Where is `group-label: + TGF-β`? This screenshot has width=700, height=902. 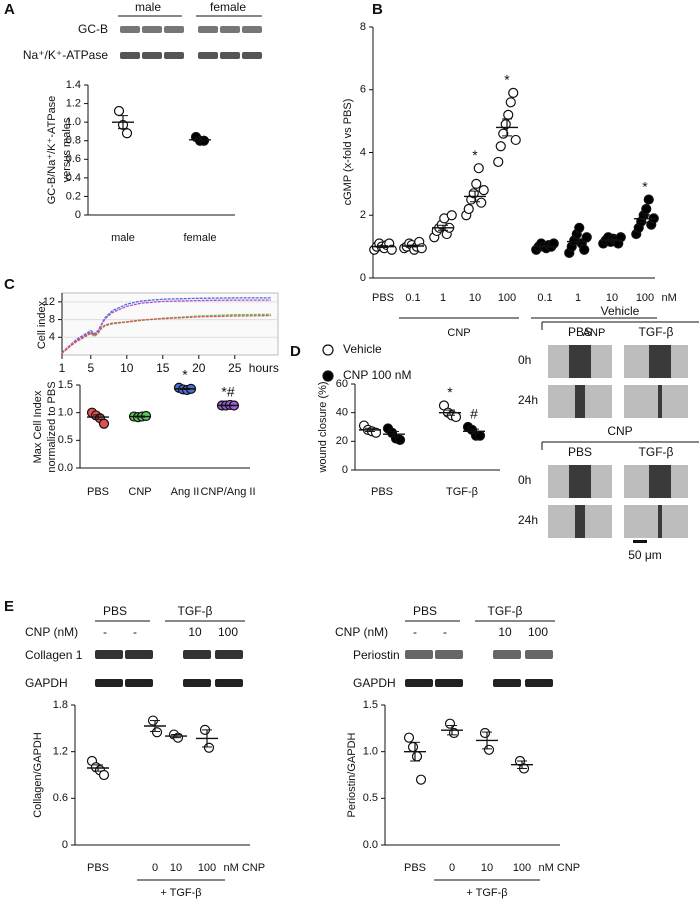
group-label: + TGF-β is located at coordinates (180, 893).